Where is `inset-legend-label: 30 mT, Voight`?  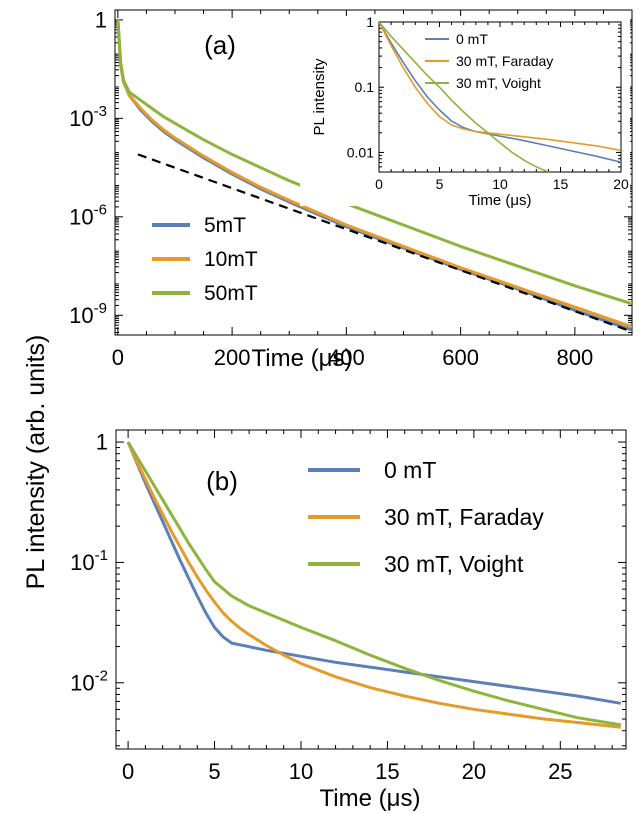 inset-legend-label: 30 mT, Voight is located at coordinates (498, 83).